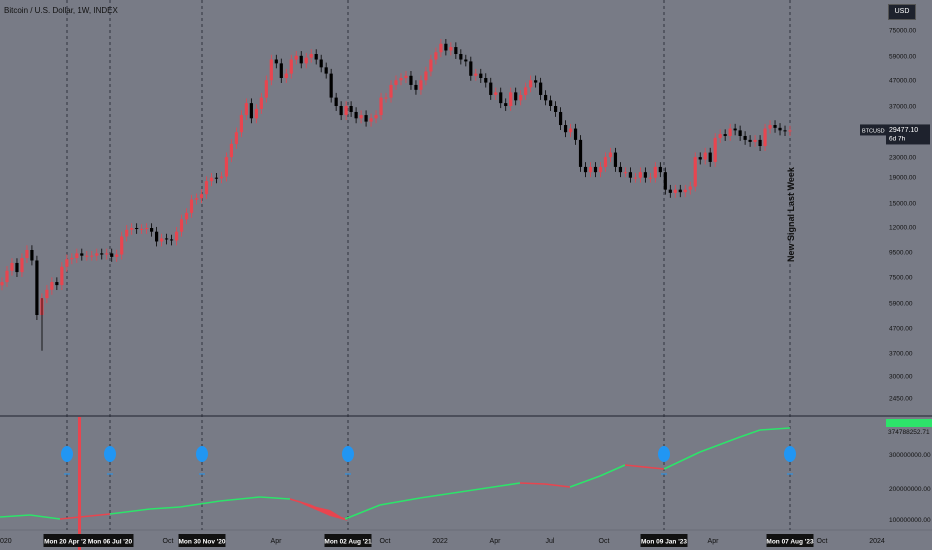 The width and height of the screenshot is (932, 550). What do you see at coordinates (901, 304) in the screenshot?
I see `price-tick-label: 5900.00` at bounding box center [901, 304].